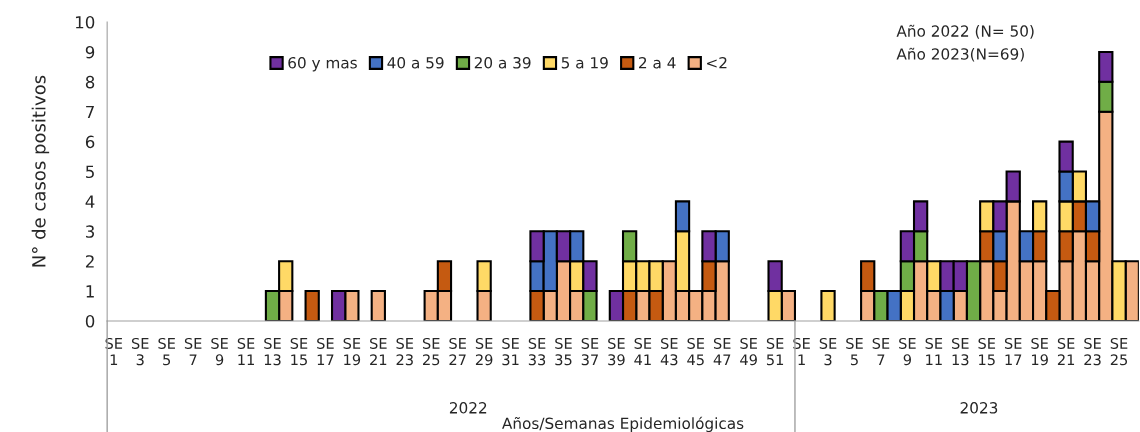  Describe the element at coordinates (502, 62) in the screenshot. I see `legend-label: 20 a 39` at that location.